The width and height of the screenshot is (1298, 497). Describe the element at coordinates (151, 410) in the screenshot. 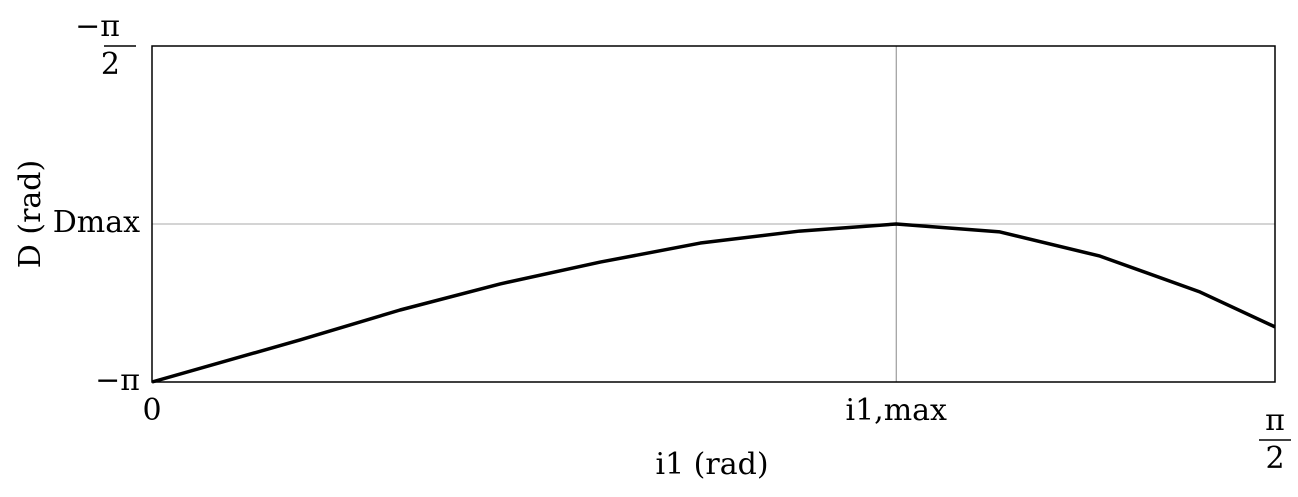

I see `x-tick-label: 0` at that location.